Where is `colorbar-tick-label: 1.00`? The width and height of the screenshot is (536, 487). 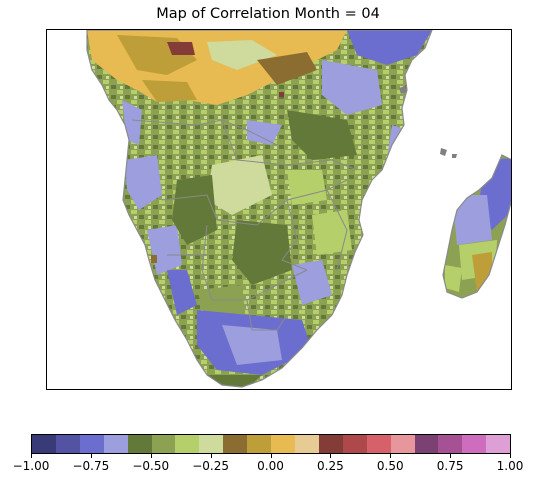 colorbar-tick-label: 1.00 is located at coordinates (510, 466).